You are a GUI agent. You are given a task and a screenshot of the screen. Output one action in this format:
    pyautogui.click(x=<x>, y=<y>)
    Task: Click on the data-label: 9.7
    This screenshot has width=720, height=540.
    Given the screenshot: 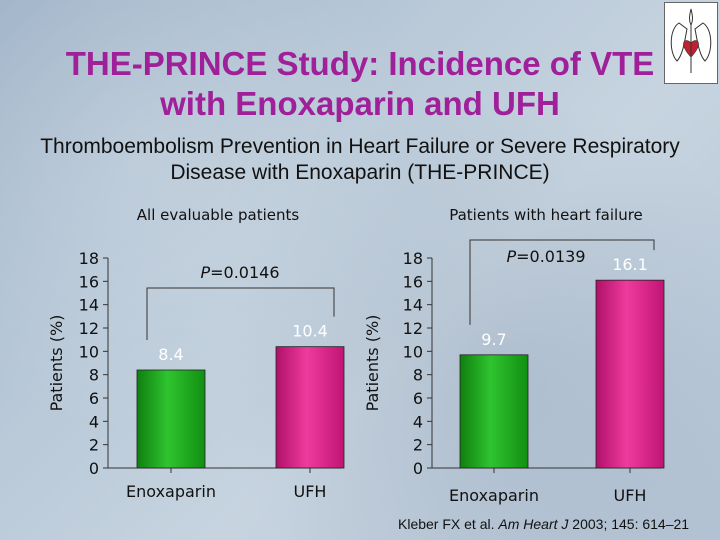 What is the action you would take?
    pyautogui.click(x=493, y=339)
    